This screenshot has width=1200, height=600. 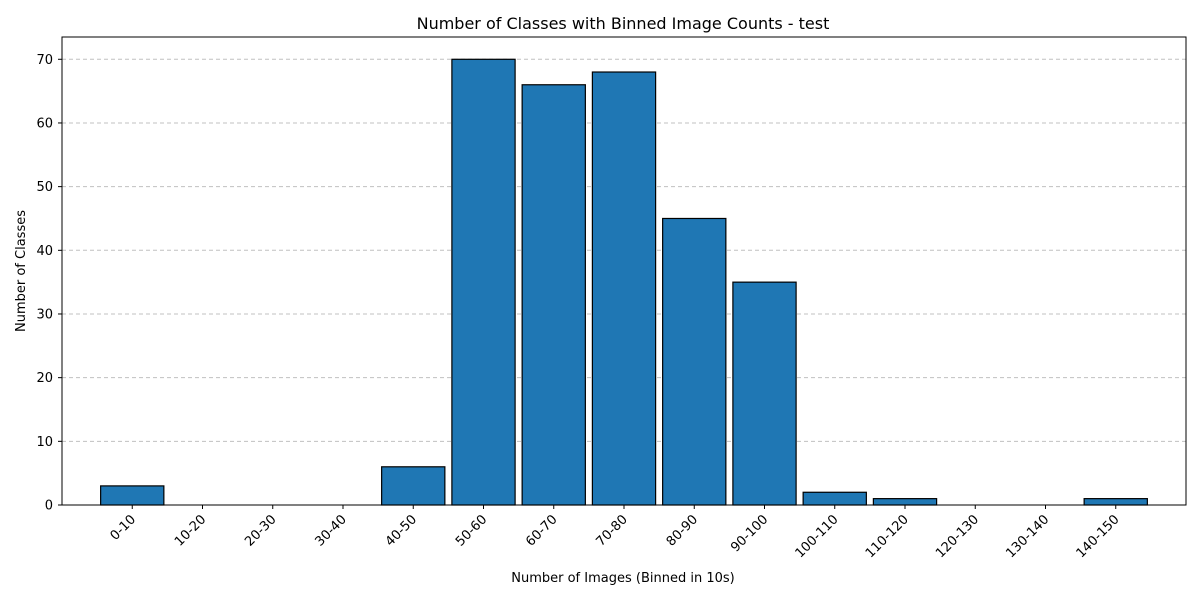 What do you see at coordinates (44, 314) in the screenshot?
I see `y-tick-label: 30` at bounding box center [44, 314].